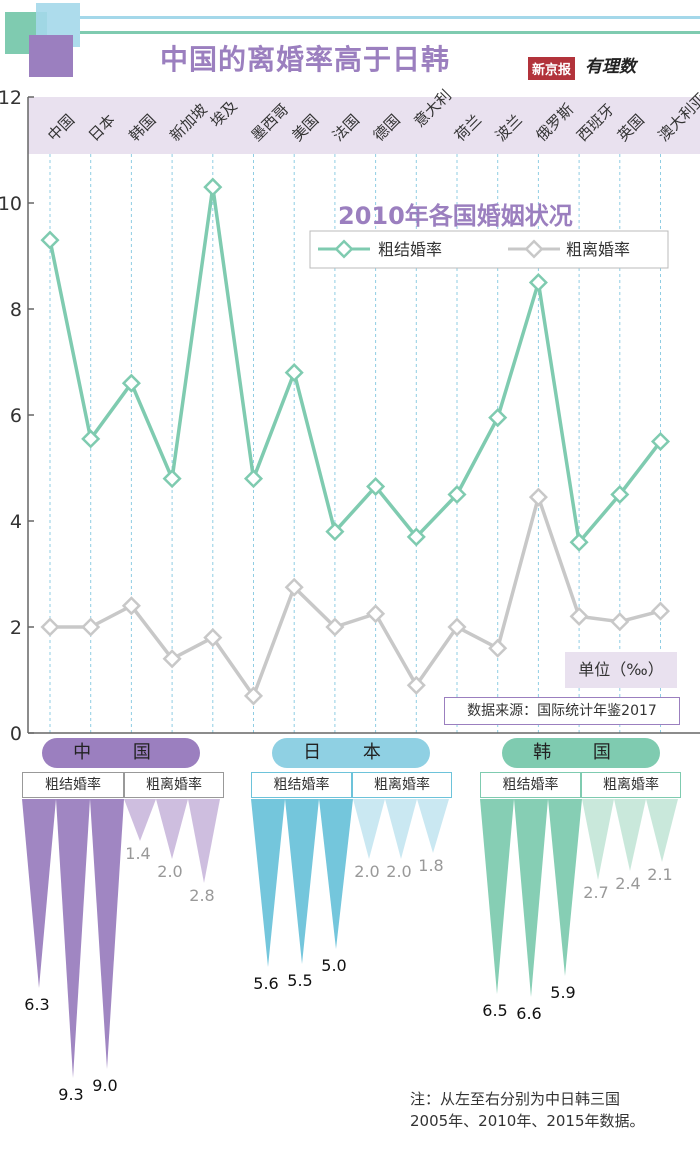 This screenshot has width=700, height=1158. Describe the element at coordinates (562, 992) in the screenshot. I see `marriage-value-label: 5.9` at that location.